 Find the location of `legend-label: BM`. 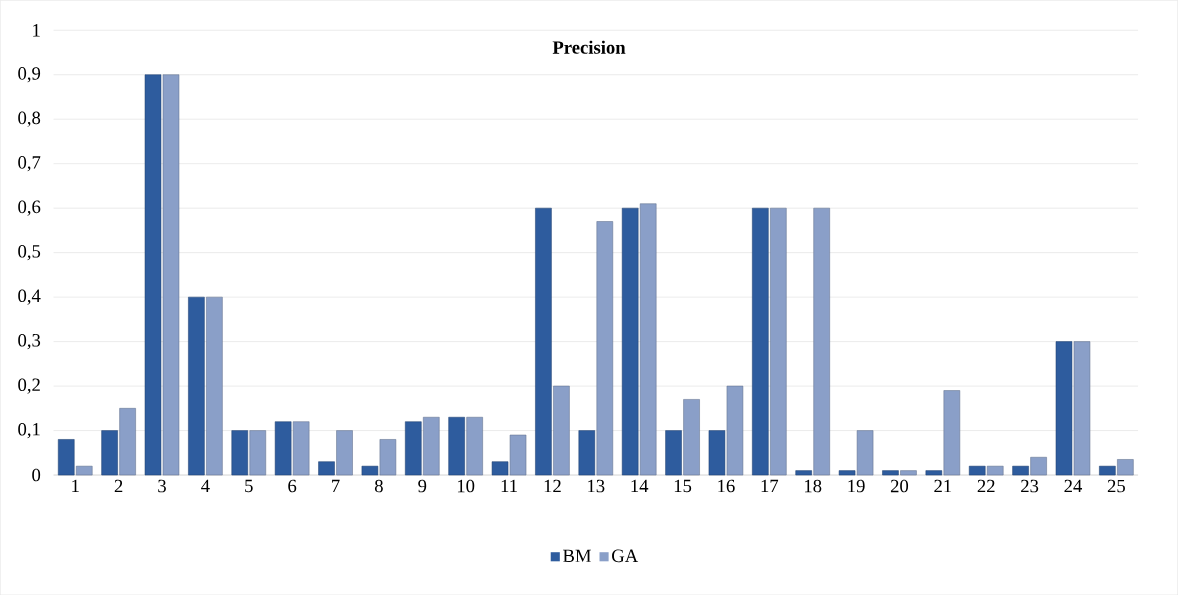

legend-label: BM is located at coordinates (577, 555).